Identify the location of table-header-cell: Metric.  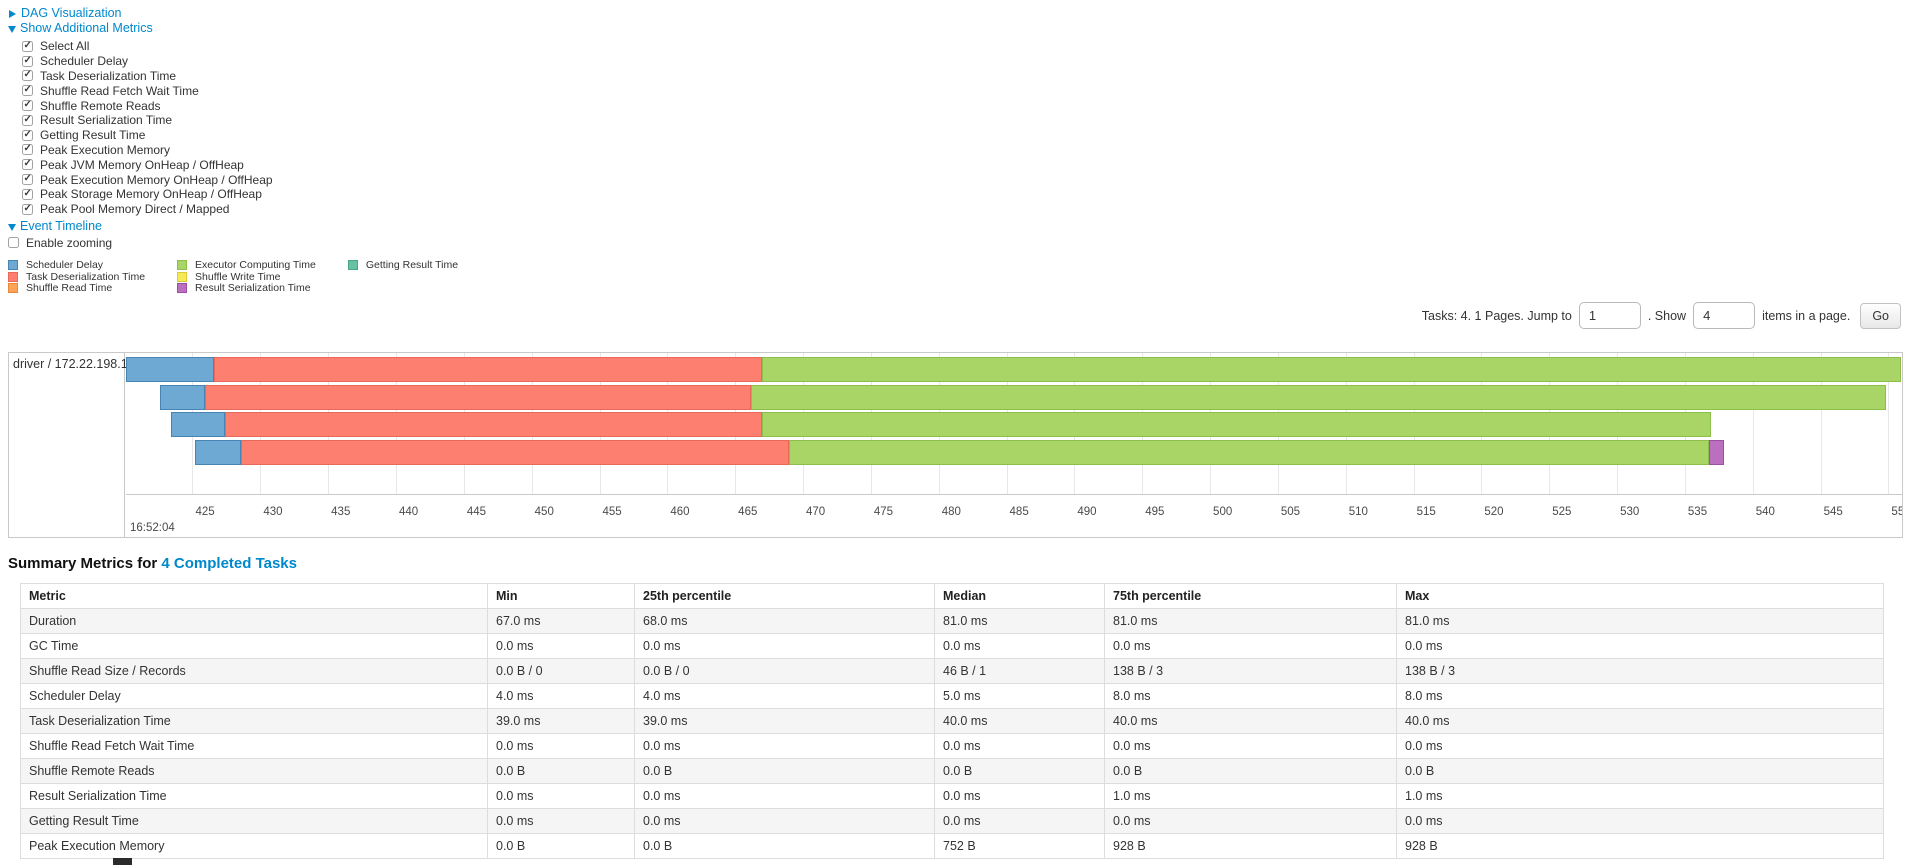
(254, 596).